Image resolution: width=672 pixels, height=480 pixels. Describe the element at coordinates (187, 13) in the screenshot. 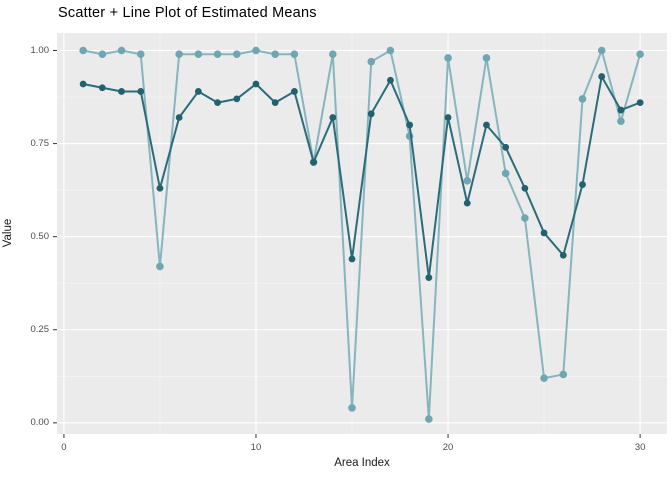

I see `plot-title: Scatter + Line Plot of Estimated Means` at that location.